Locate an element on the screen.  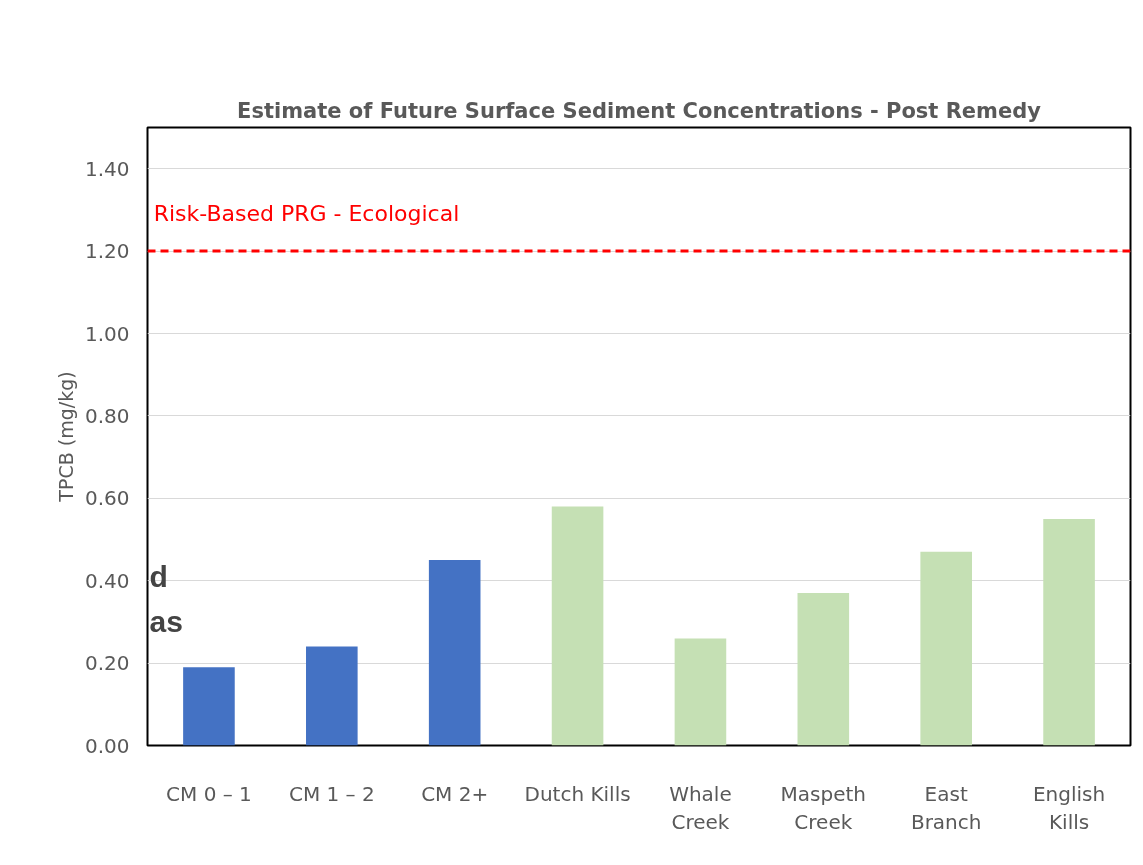
y-tick-label: 0.40 is located at coordinates (107, 580).